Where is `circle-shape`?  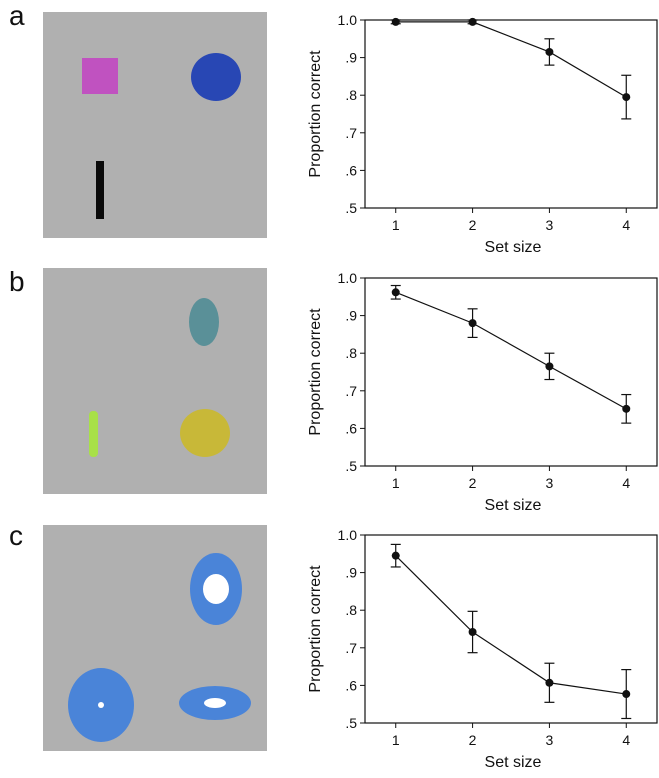 circle-shape is located at coordinates (216, 77).